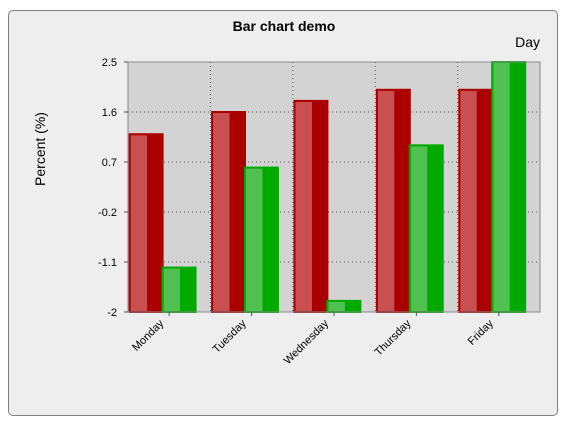 This screenshot has height=427, width=569. Describe the element at coordinates (109, 63) in the screenshot. I see `y-tick-label: 2.5` at that location.